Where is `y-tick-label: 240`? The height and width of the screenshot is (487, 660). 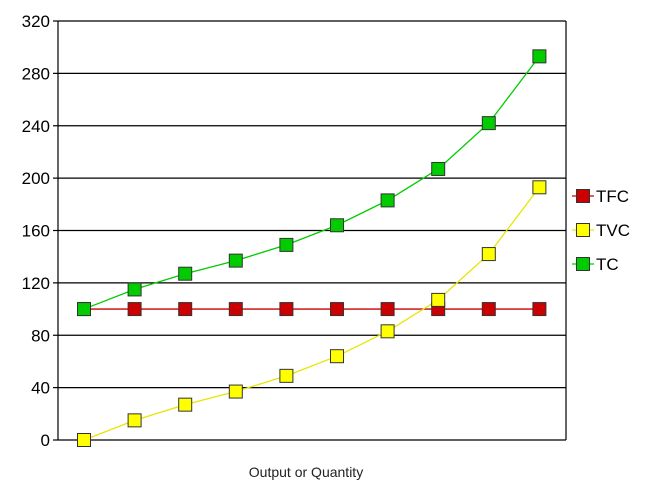
y-tick-label: 240 is located at coordinates (36, 126).